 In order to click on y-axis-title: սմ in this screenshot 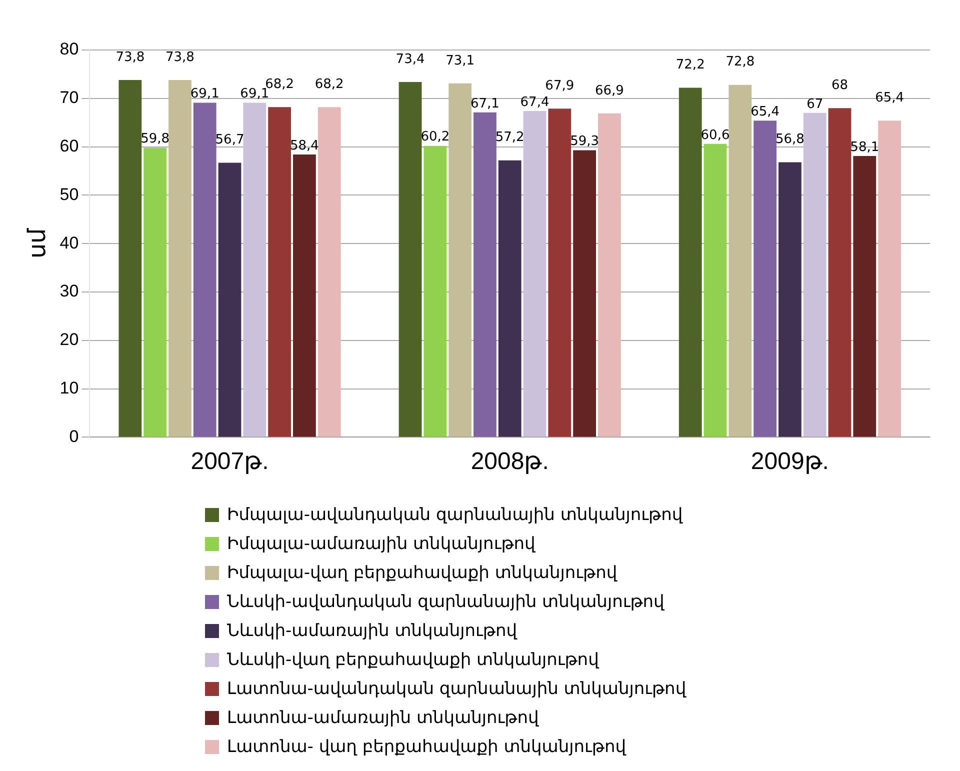, I will do `click(38, 243)`.